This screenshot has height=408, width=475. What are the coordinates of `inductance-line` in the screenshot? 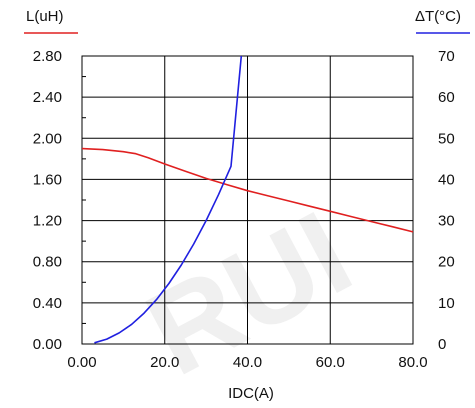 It's located at (247, 190).